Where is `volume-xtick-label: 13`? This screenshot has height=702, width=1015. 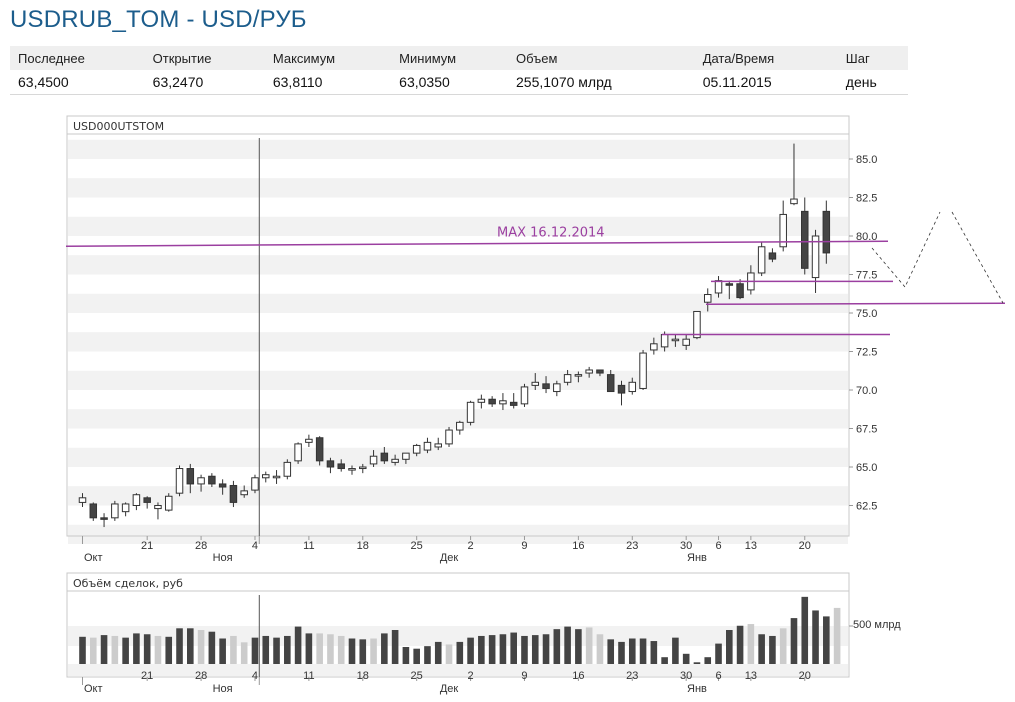
volume-xtick-label: 13 is located at coordinates (751, 676).